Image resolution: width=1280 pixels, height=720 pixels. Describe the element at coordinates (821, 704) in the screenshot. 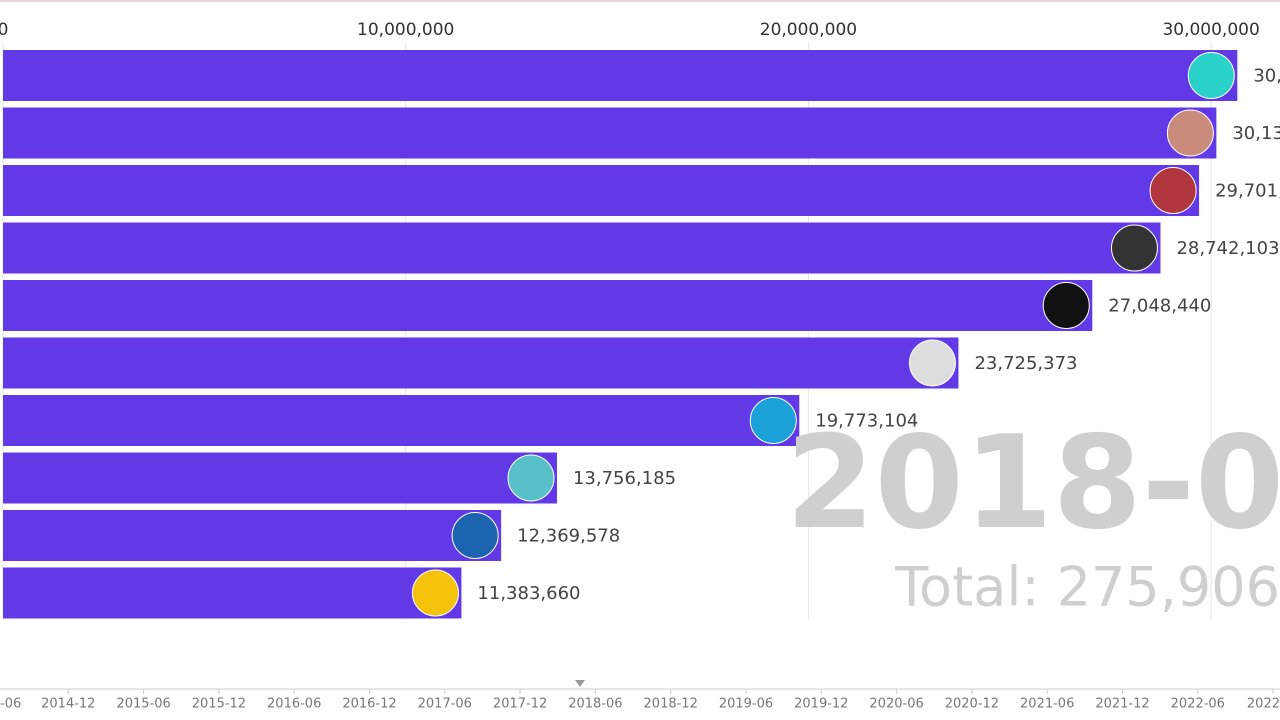

I see `timeline-label: 2019-12` at that location.